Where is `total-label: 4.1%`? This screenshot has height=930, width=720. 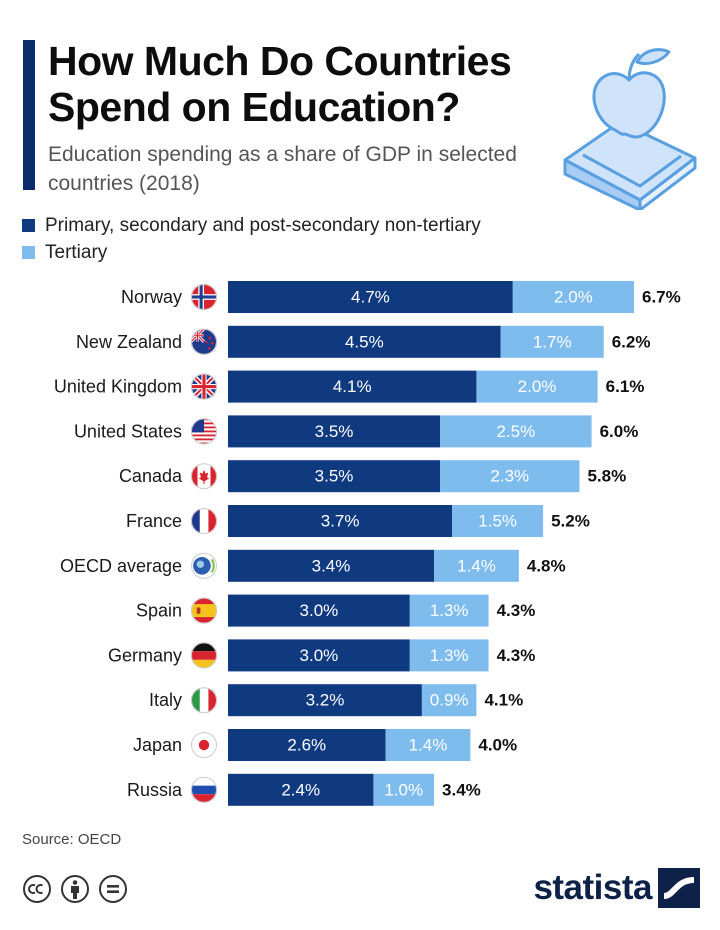 total-label: 4.1% is located at coordinates (503, 700).